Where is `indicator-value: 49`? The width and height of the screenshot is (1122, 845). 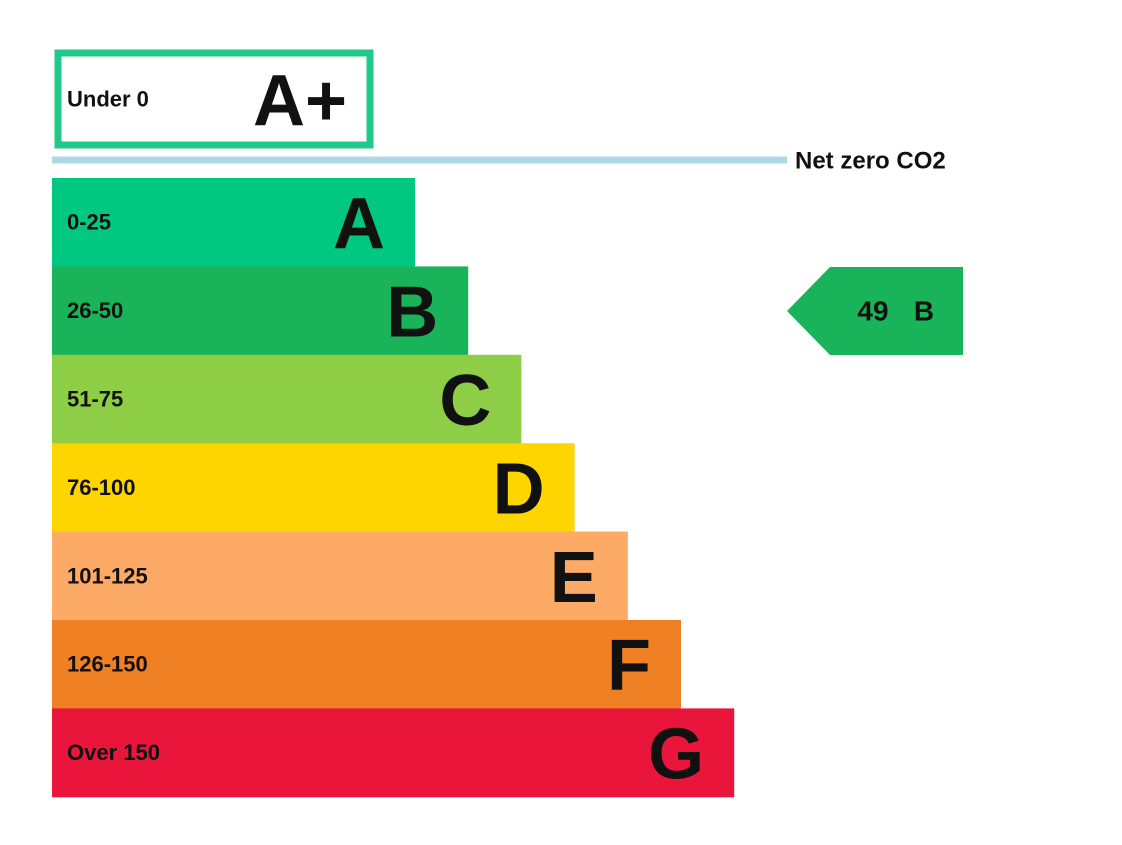
indicator-value: 49 is located at coordinates (872, 311).